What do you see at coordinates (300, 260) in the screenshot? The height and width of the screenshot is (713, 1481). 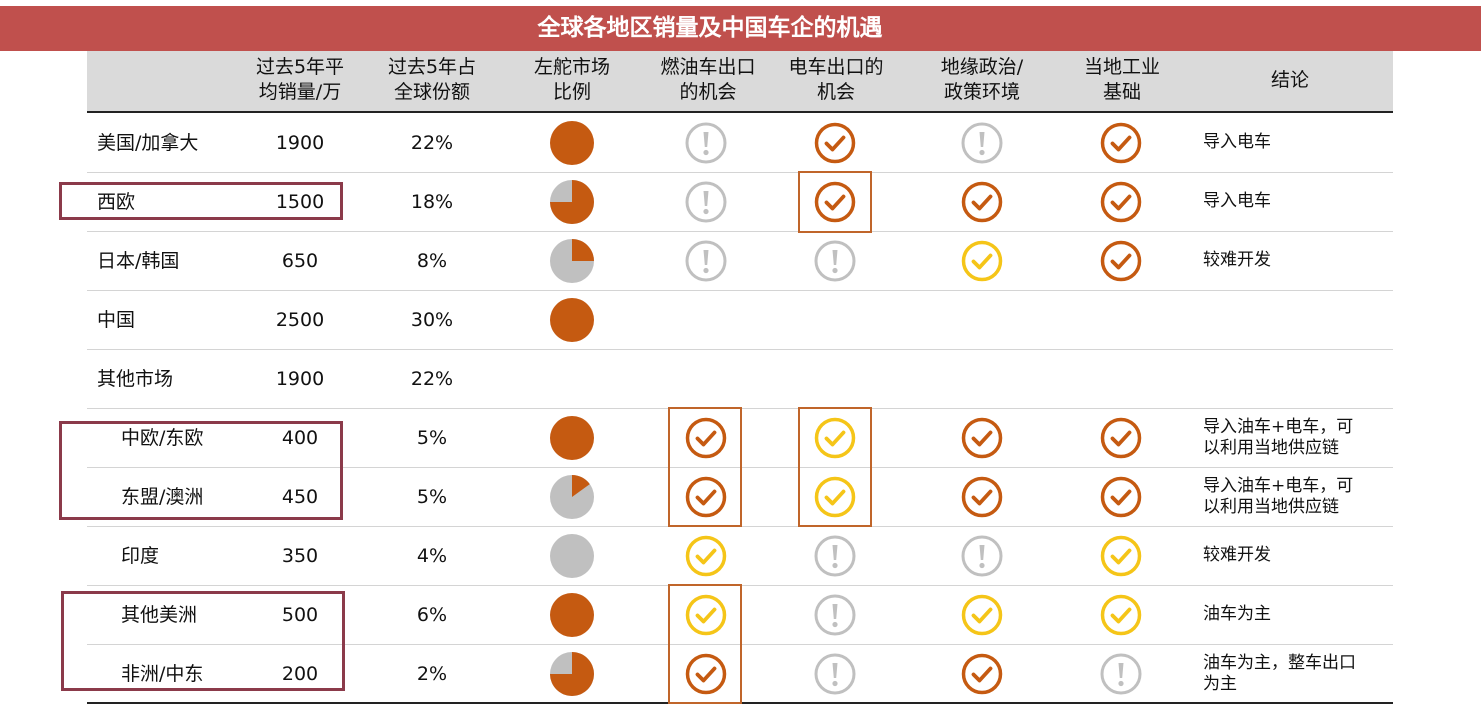 I see `sales-value: 650` at bounding box center [300, 260].